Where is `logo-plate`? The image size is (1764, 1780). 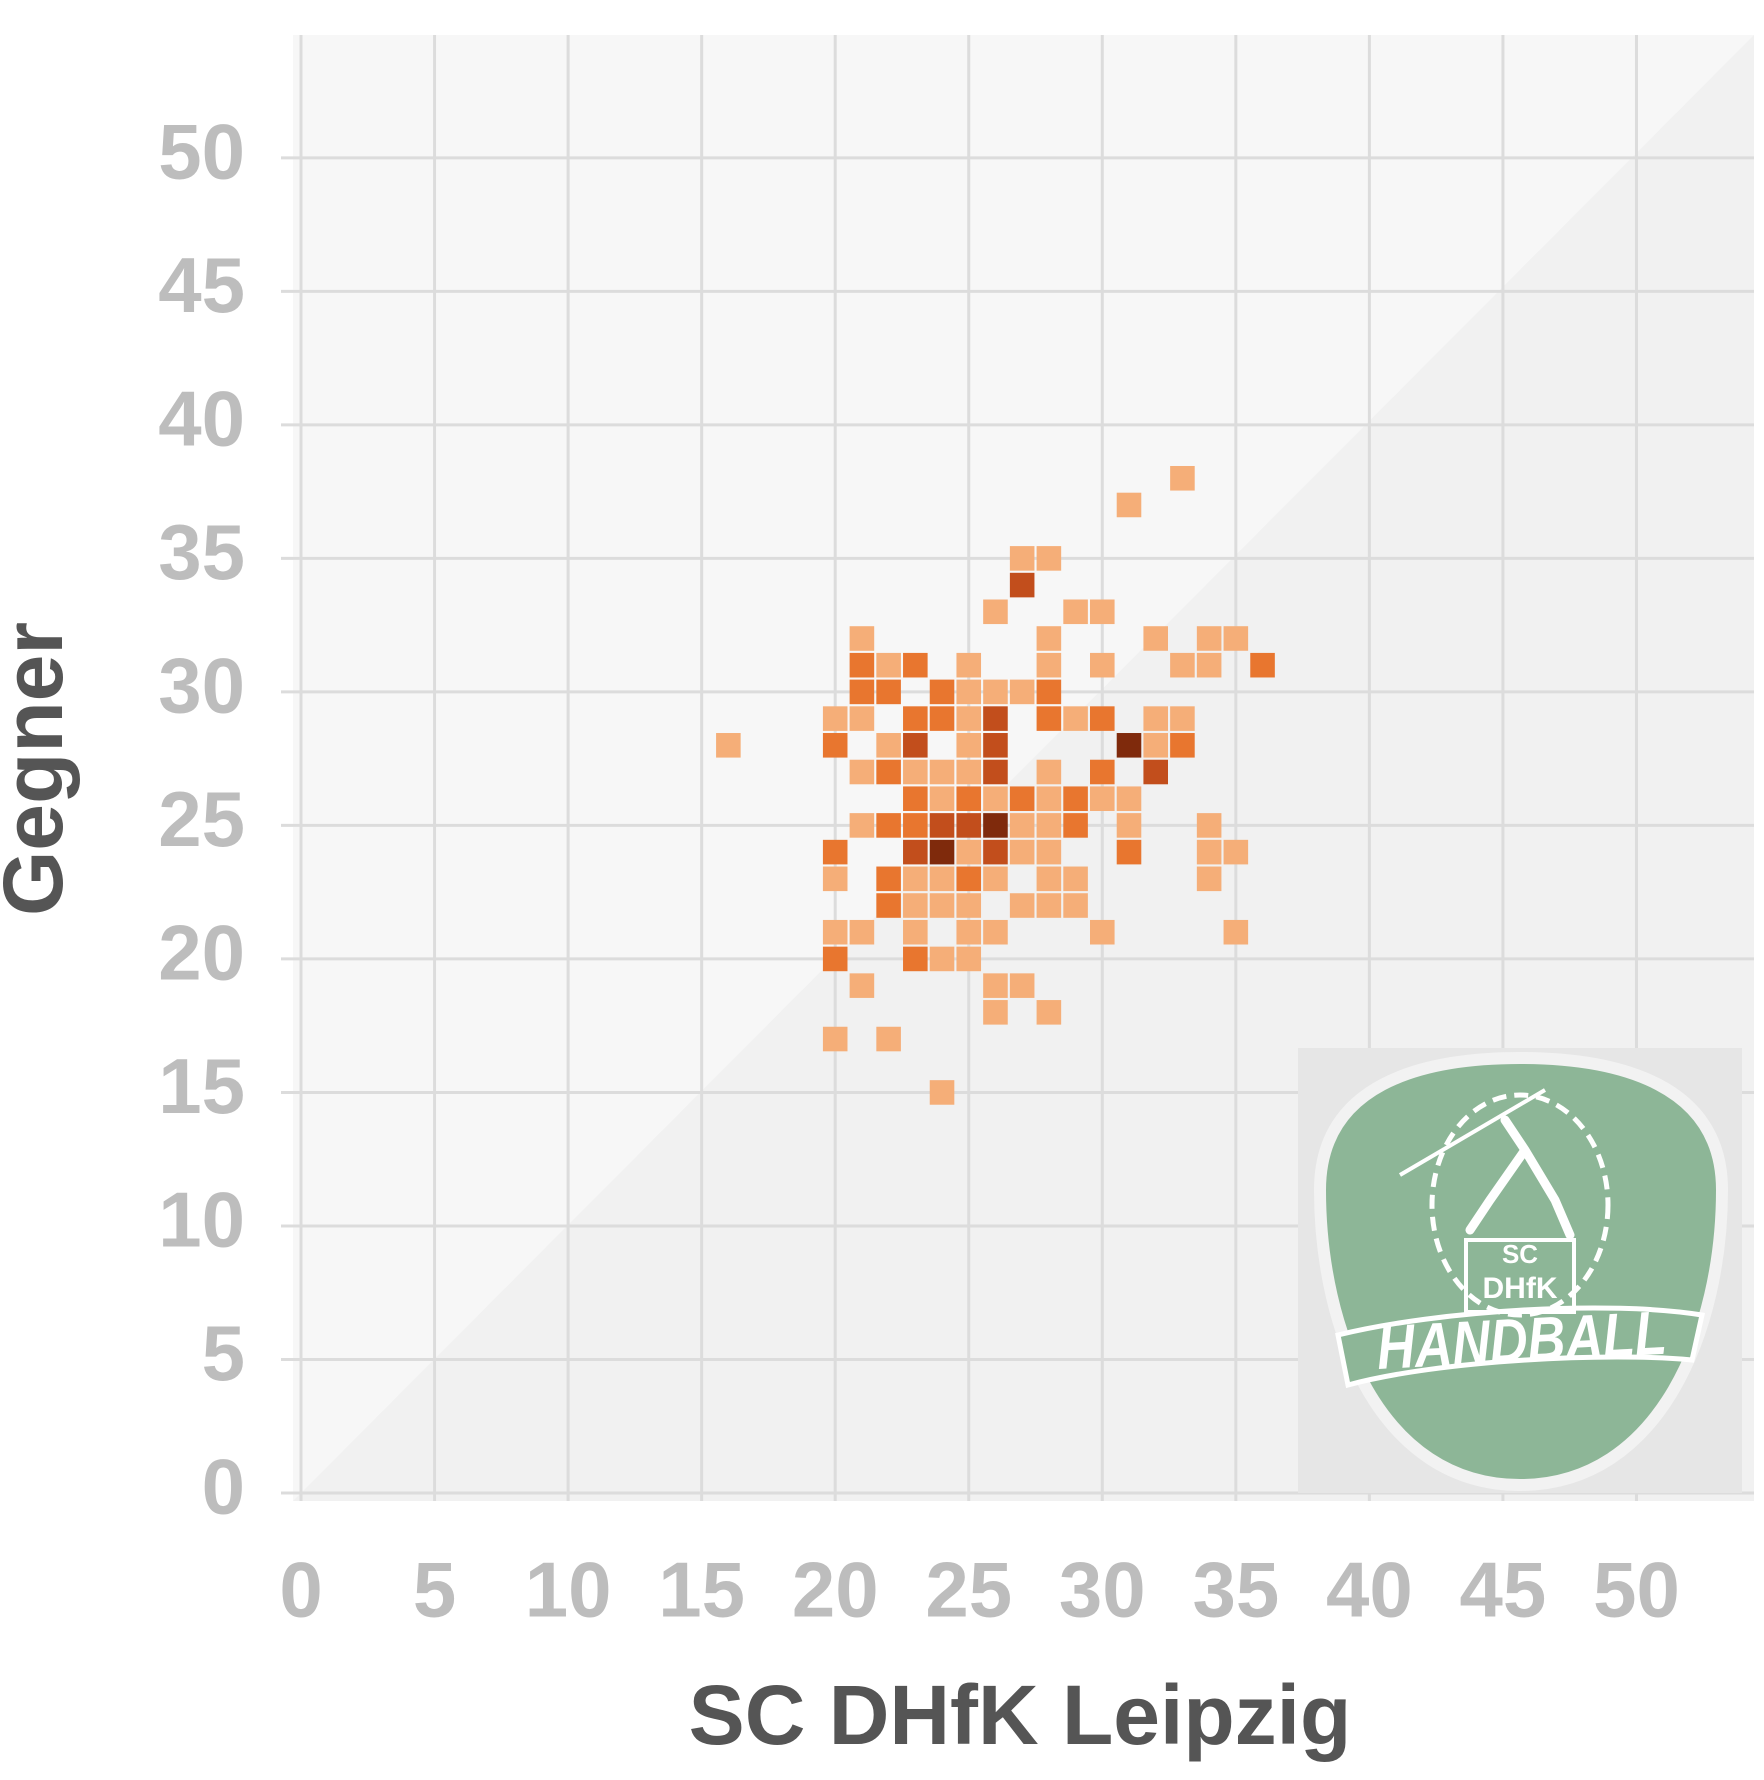 logo-plate is located at coordinates (1520, 1276).